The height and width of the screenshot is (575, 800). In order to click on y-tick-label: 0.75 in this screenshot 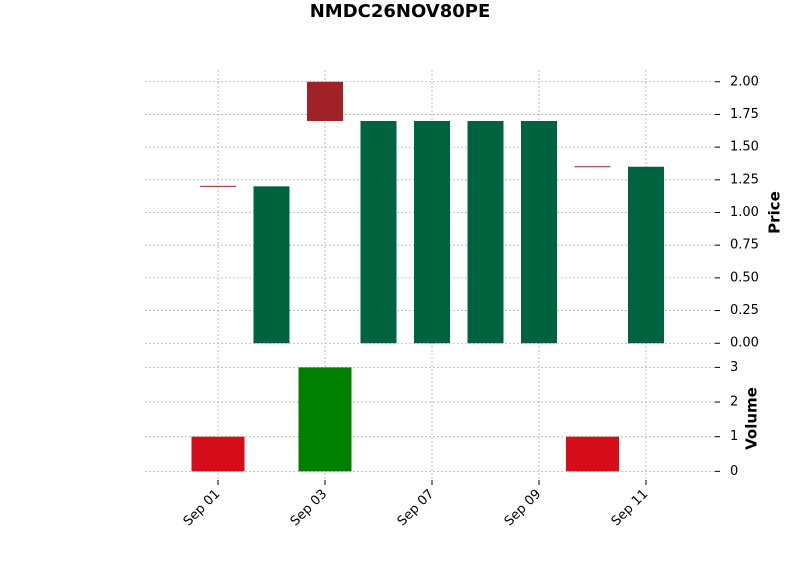, I will do `click(744, 245)`.